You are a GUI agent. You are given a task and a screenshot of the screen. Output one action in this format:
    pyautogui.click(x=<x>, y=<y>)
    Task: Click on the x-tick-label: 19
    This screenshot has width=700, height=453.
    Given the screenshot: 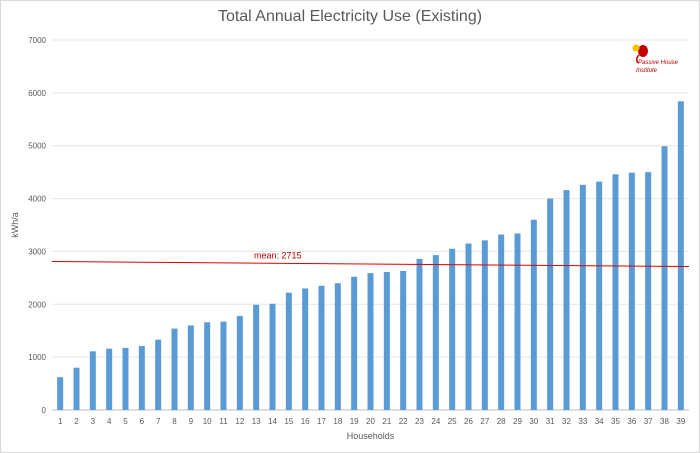 What is the action you would take?
    pyautogui.click(x=354, y=421)
    